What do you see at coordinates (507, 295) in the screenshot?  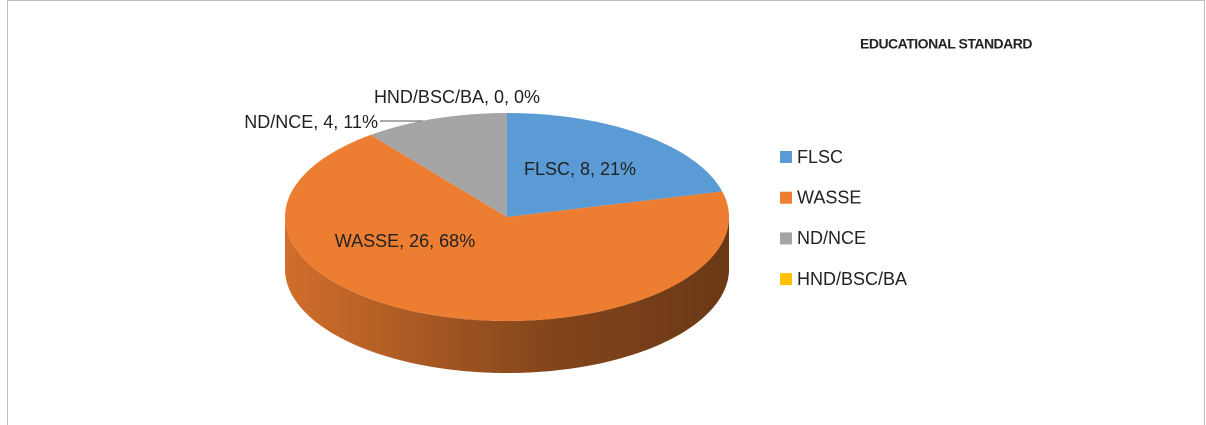 I see `slice-side-shade` at bounding box center [507, 295].